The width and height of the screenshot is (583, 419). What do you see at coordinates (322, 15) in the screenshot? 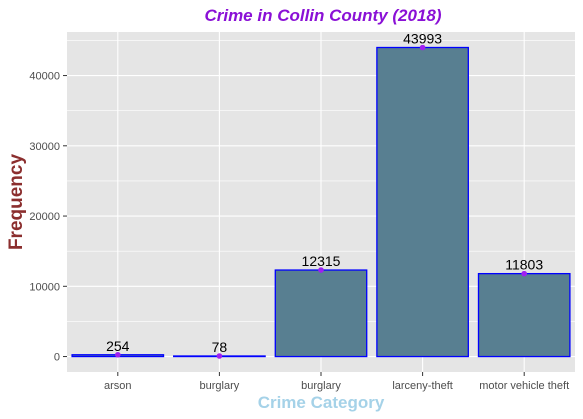
I see `chart-title: Crime in Collin County (2018)` at bounding box center [322, 15].